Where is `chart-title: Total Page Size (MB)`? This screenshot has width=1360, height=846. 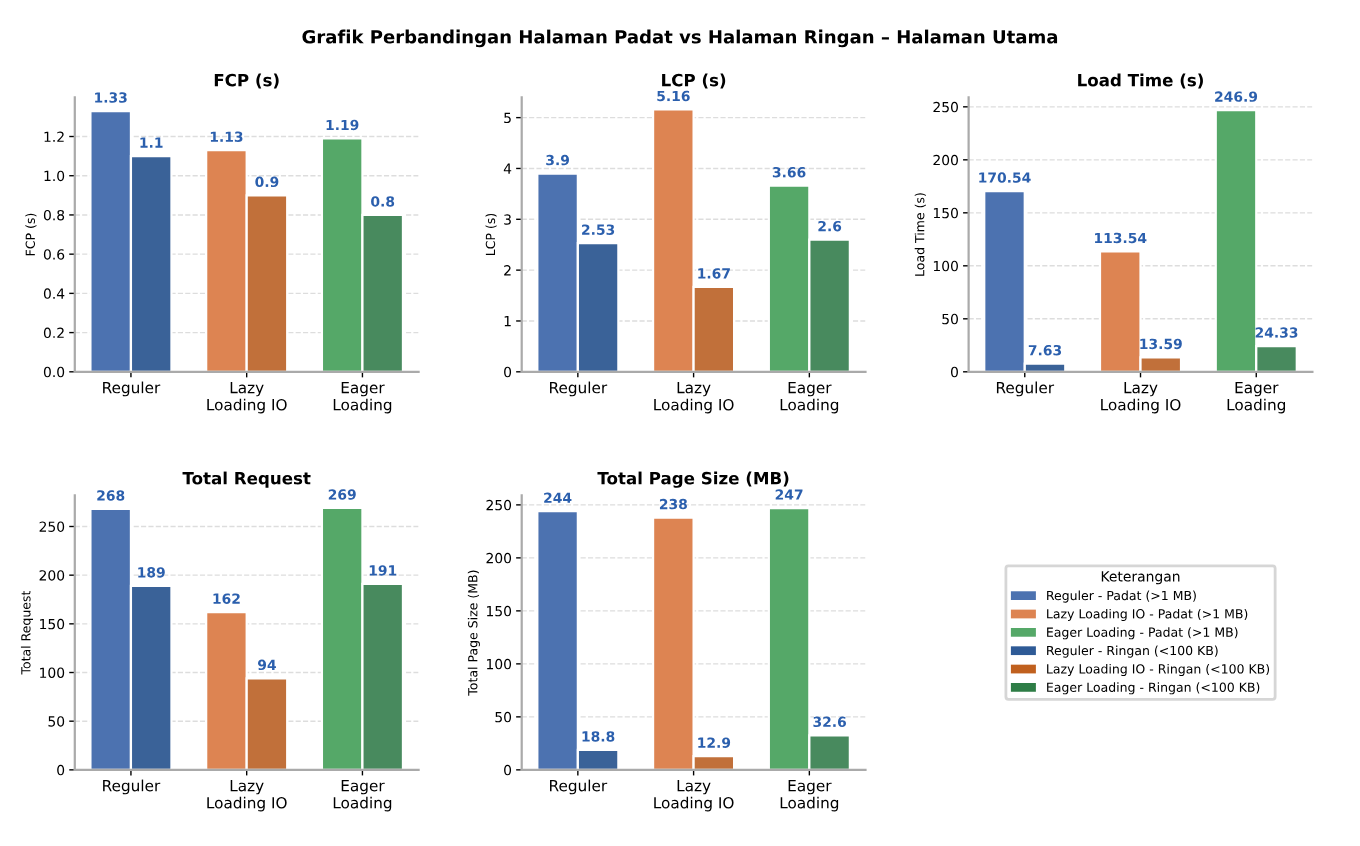 chart-title: Total Page Size (MB) is located at coordinates (693, 479).